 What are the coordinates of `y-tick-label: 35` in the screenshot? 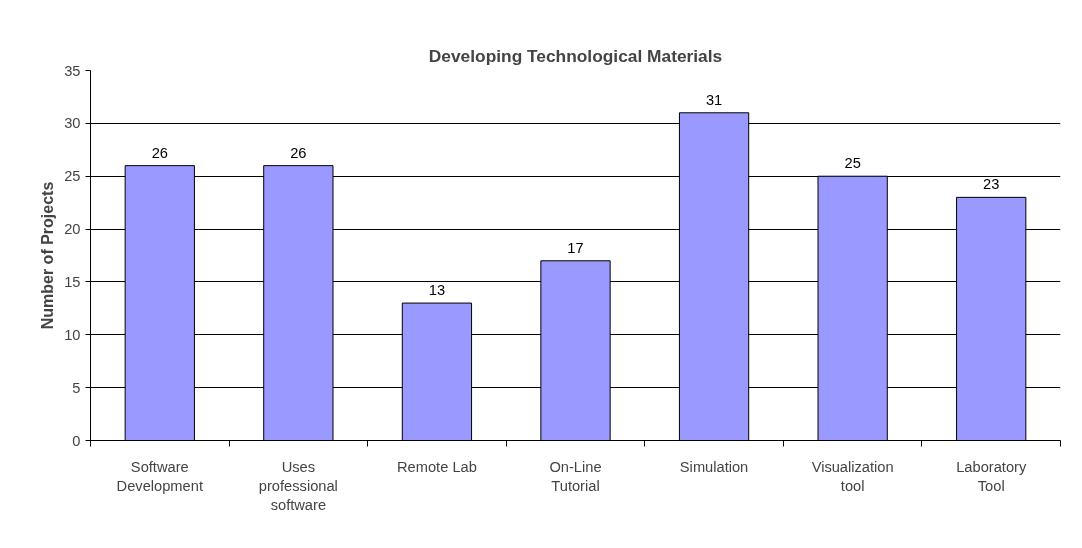 It's located at (72, 70).